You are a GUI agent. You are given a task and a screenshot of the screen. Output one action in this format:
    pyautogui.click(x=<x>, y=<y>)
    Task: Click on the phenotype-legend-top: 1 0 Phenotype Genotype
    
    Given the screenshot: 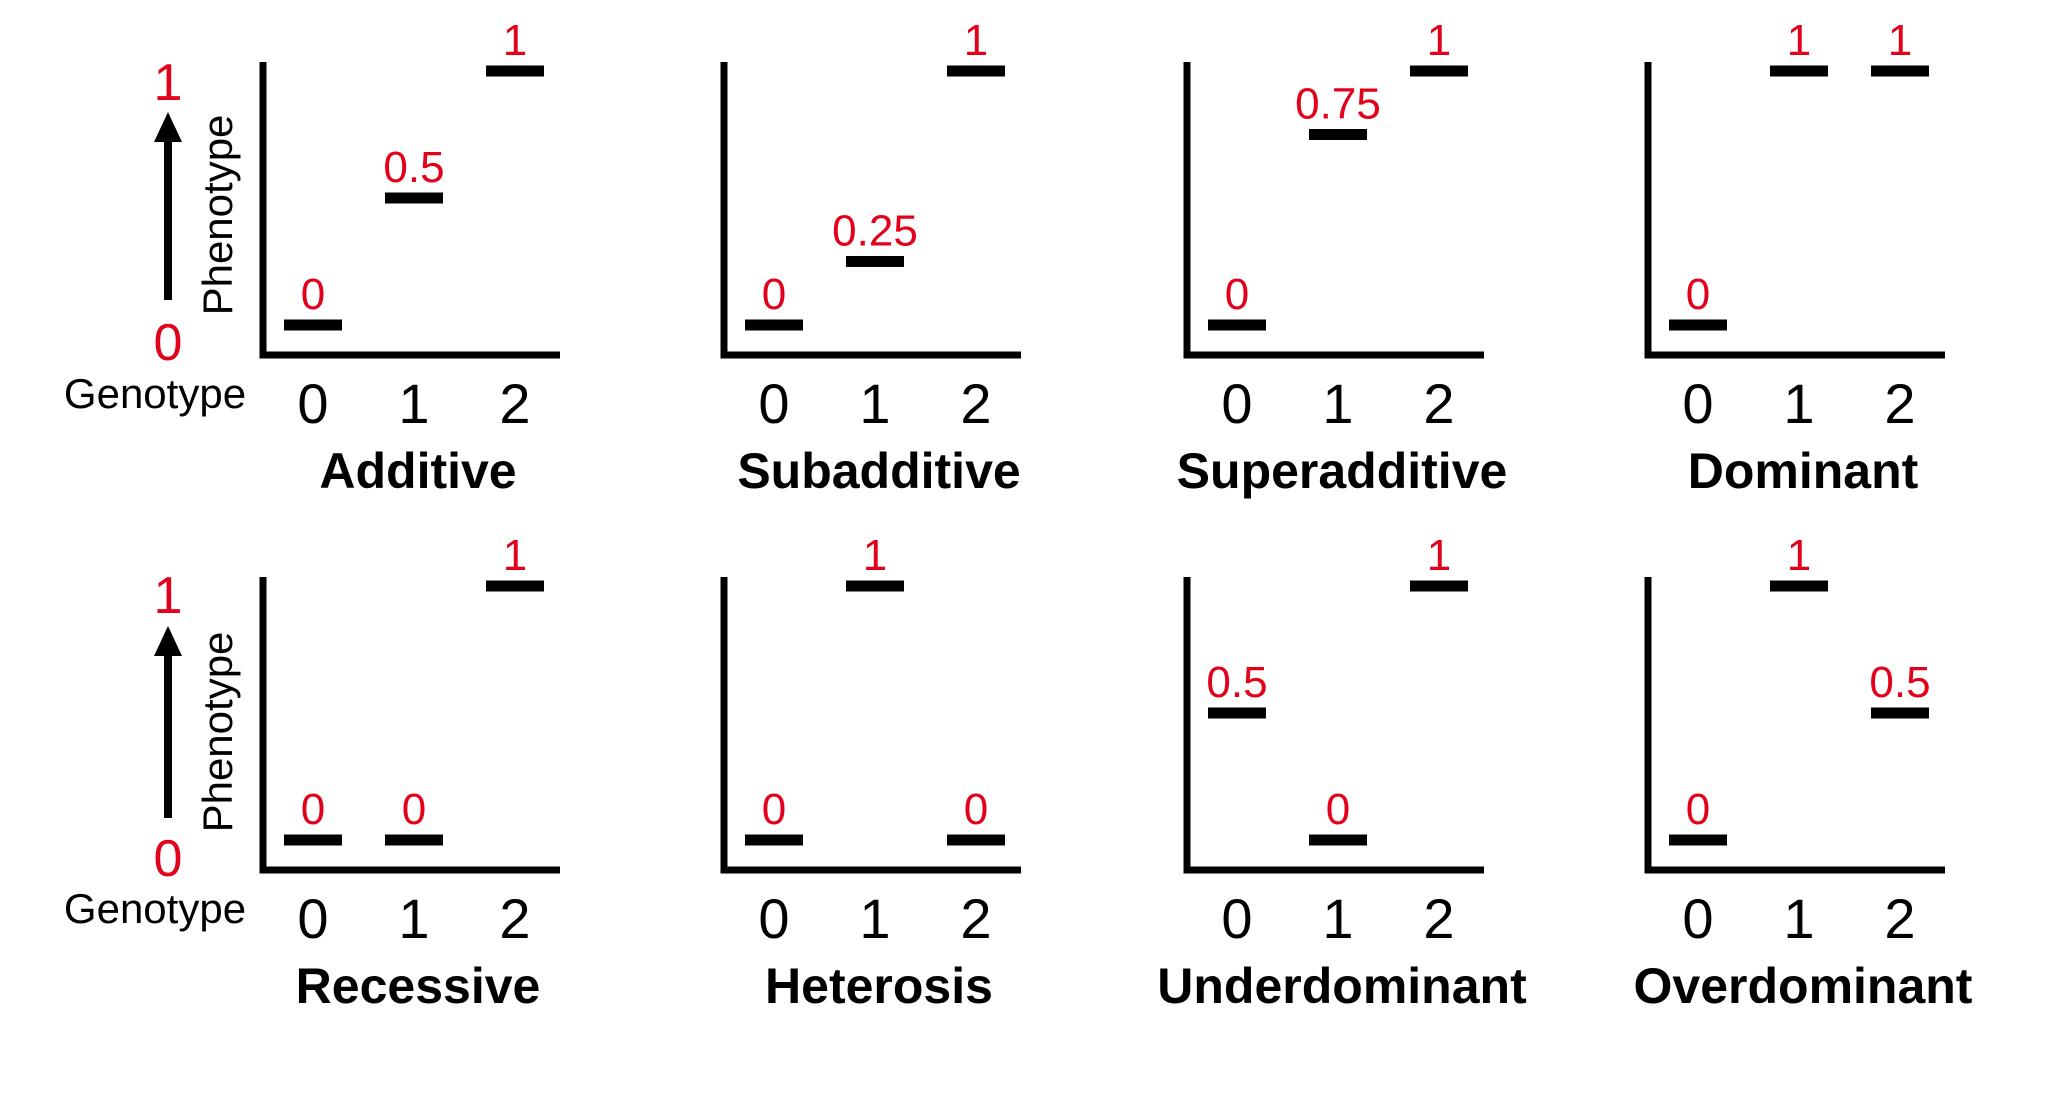 What is the action you would take?
    pyautogui.click(x=155, y=235)
    